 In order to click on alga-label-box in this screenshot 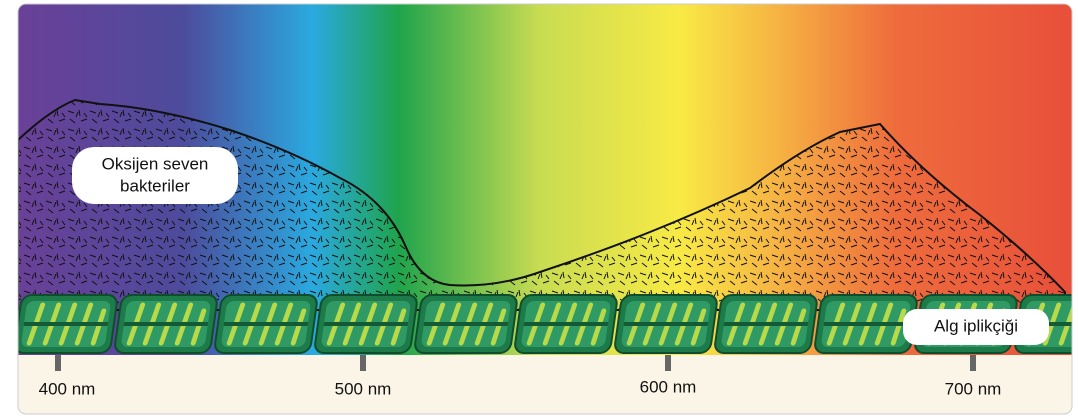, I will do `click(976, 327)`.